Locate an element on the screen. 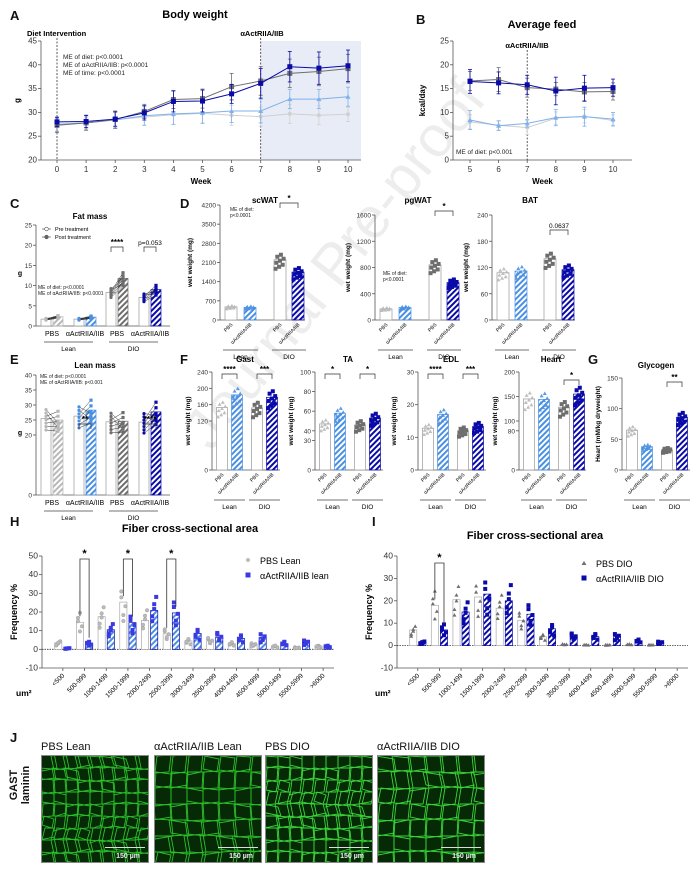 The height and width of the screenshot is (870, 698). significance-bracket is located at coordinates (171, 593).